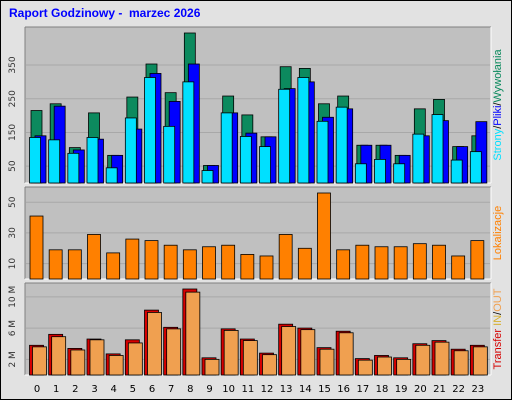  Describe the element at coordinates (498, 349) in the screenshot. I see `legend-transfer-part: Transfer` at that location.